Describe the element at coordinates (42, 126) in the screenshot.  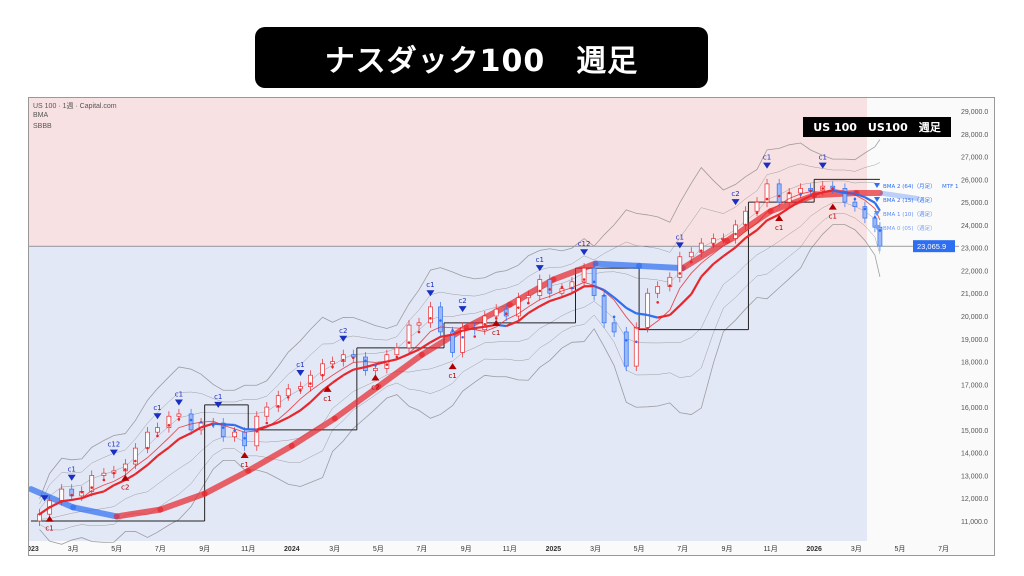
I see `indicator-label-sbbb: SBBB` at that location.